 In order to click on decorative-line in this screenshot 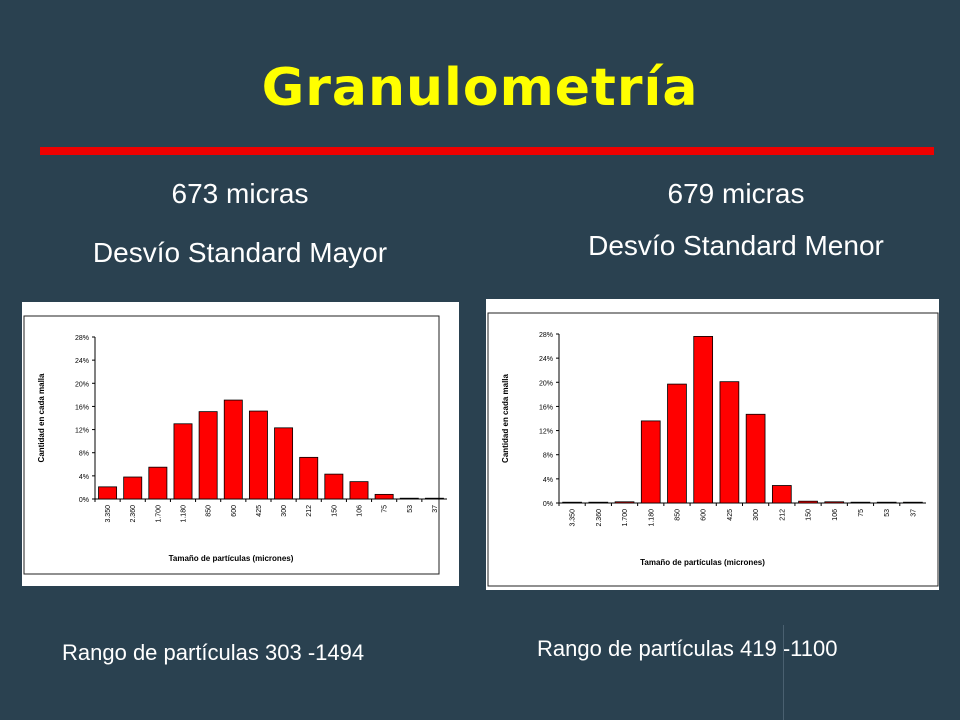, I will do `click(783, 672)`.